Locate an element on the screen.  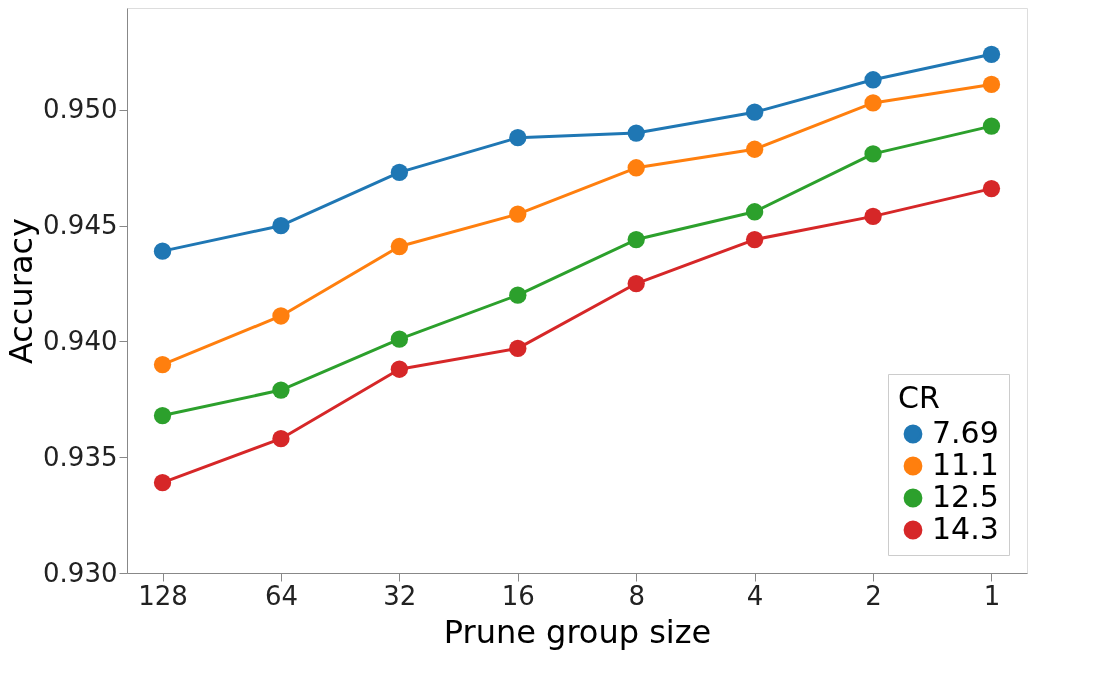
x-axis-title: Prune group size is located at coordinates (577, 631).